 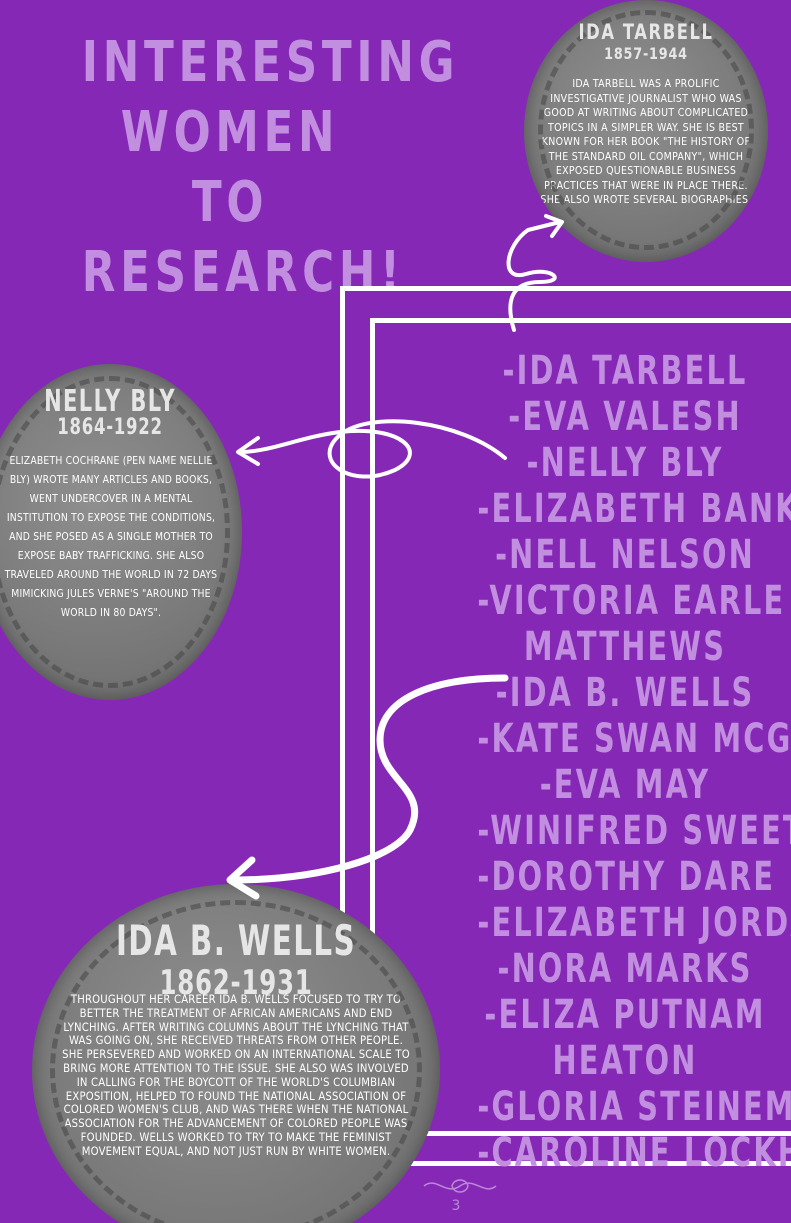 I want to click on list-item: -Eva May, so click(x=625, y=785).